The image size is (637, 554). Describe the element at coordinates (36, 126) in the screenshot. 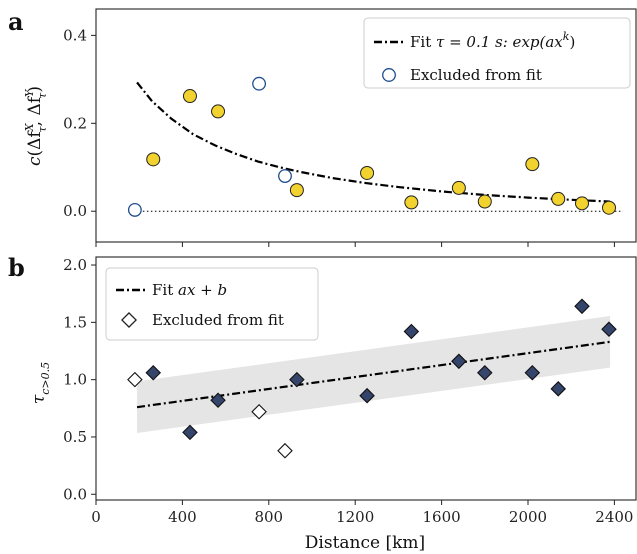

I see `panel-a-y-axis-title: c(ΔfXτ, ΔfYτ)` at that location.